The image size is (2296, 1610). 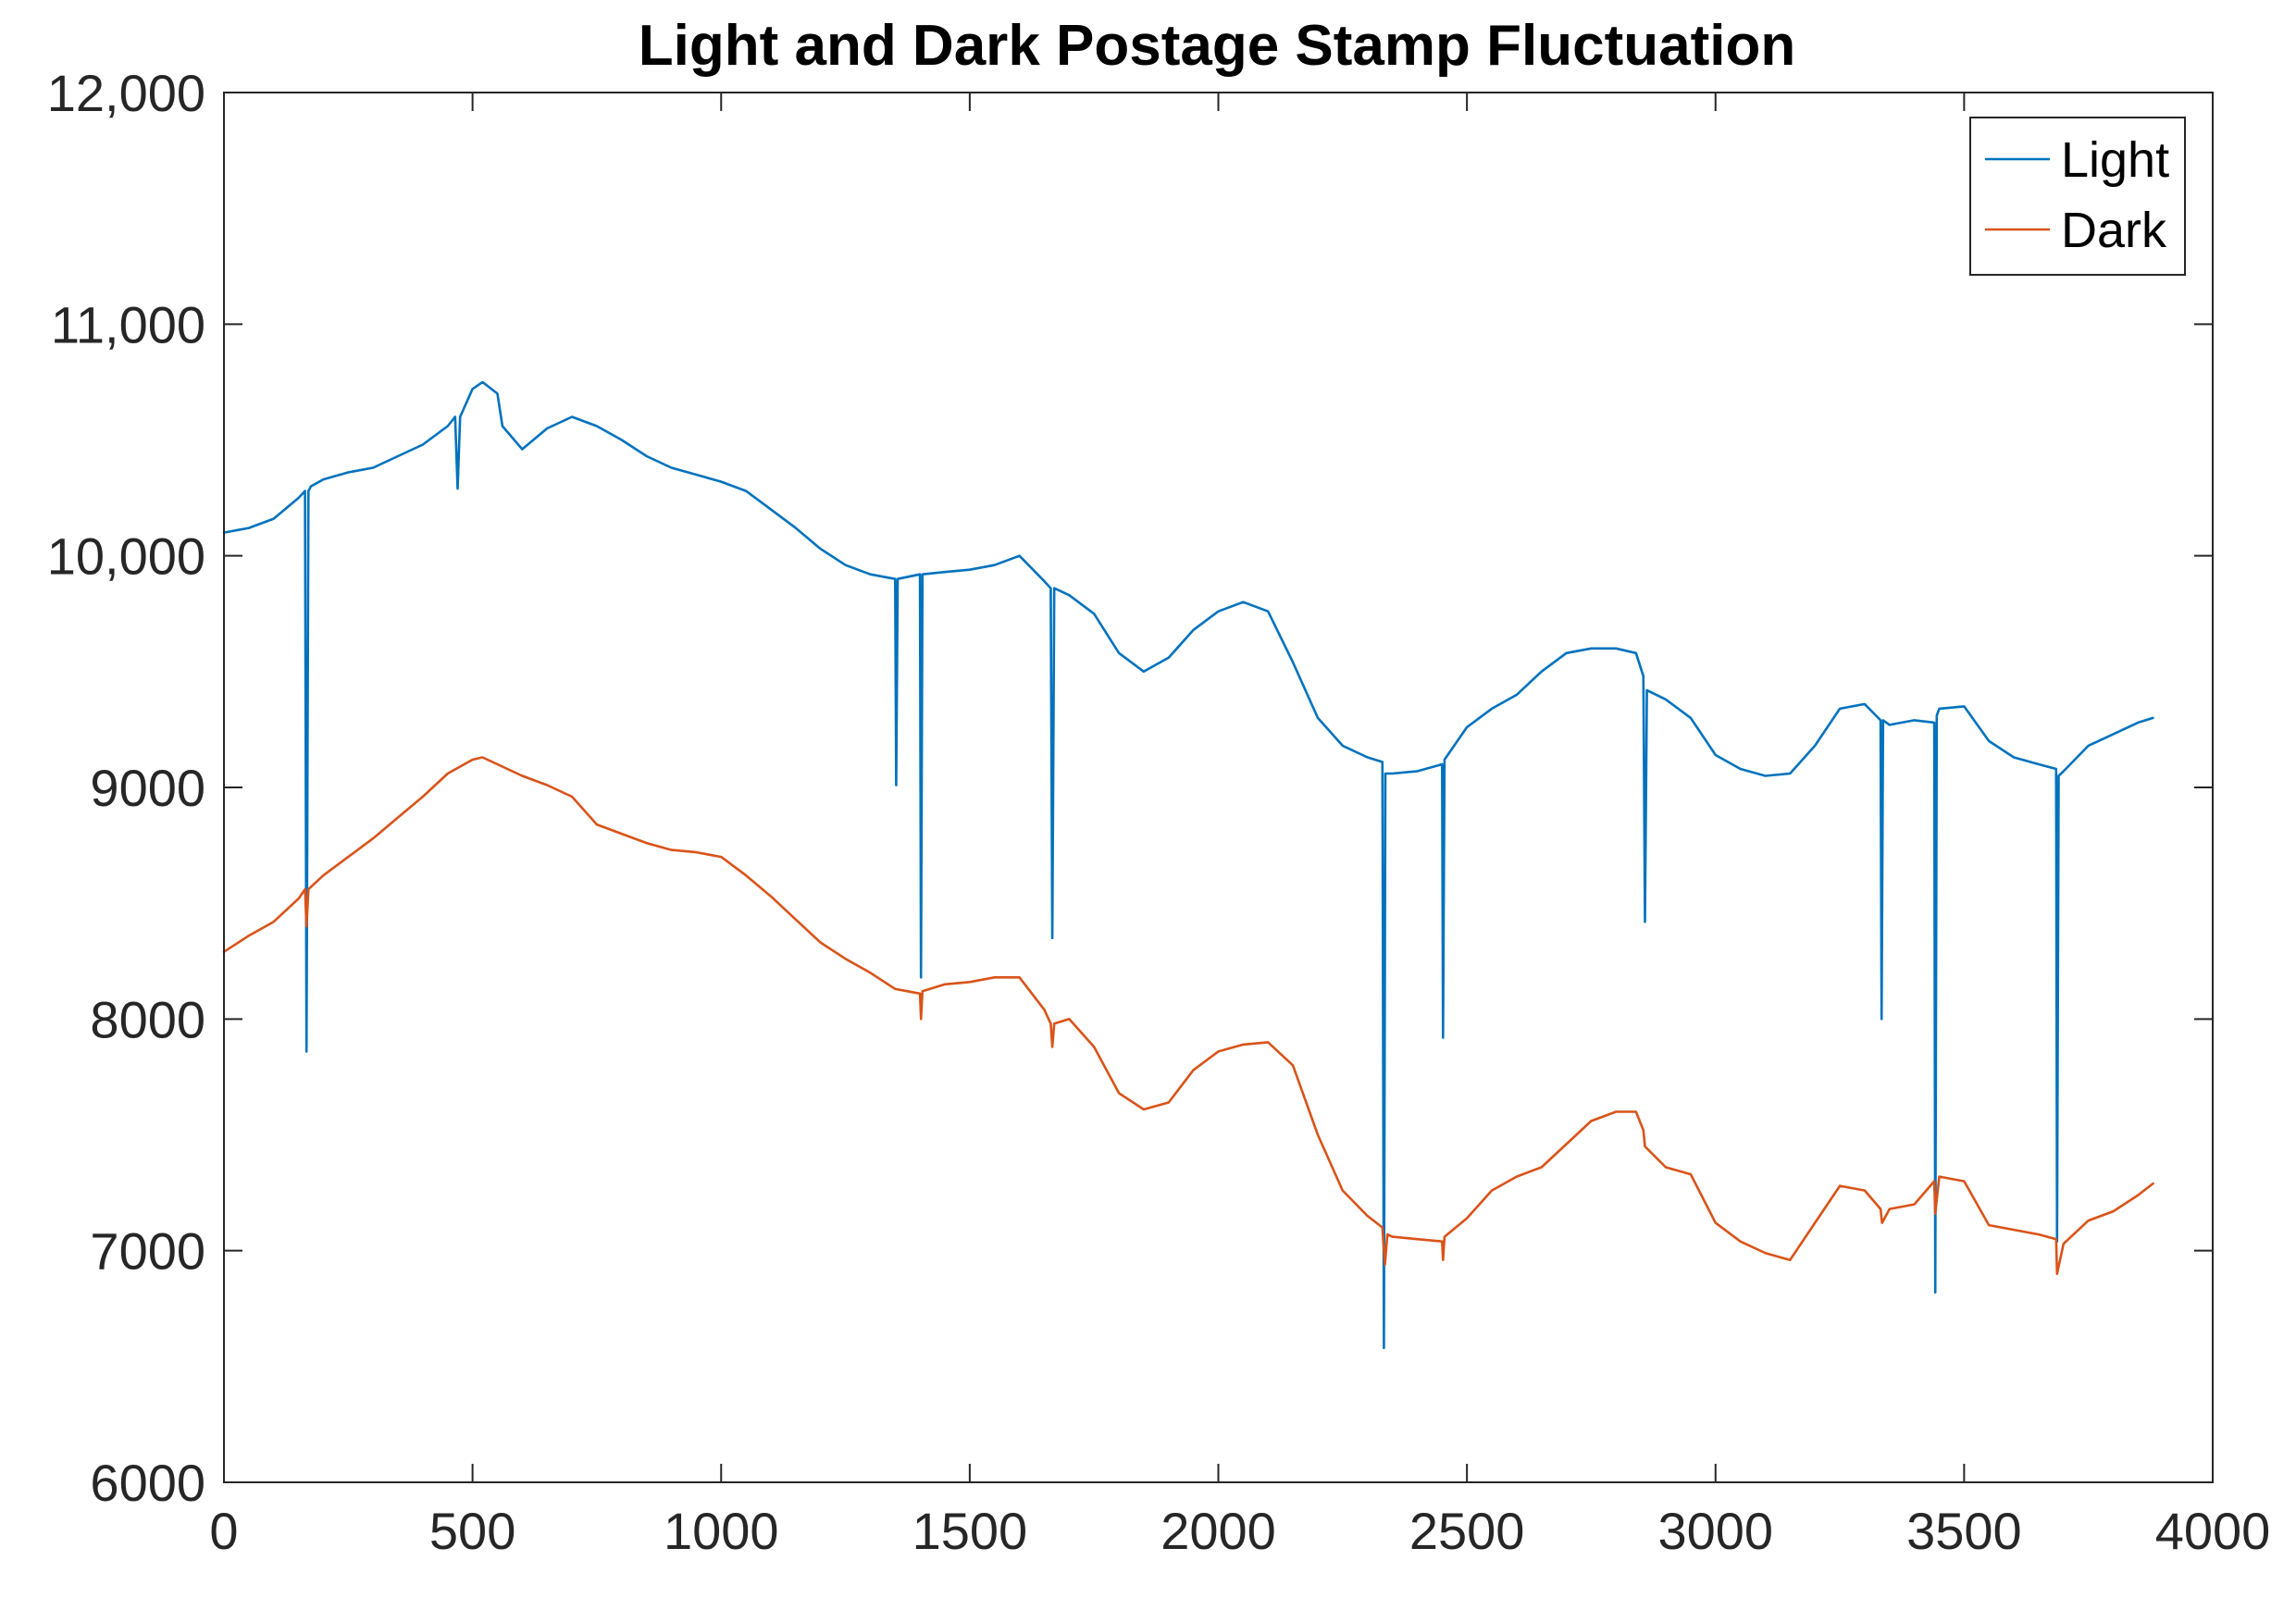 What do you see at coordinates (126, 93) in the screenshot?
I see `y-tick-label: 12,000` at bounding box center [126, 93].